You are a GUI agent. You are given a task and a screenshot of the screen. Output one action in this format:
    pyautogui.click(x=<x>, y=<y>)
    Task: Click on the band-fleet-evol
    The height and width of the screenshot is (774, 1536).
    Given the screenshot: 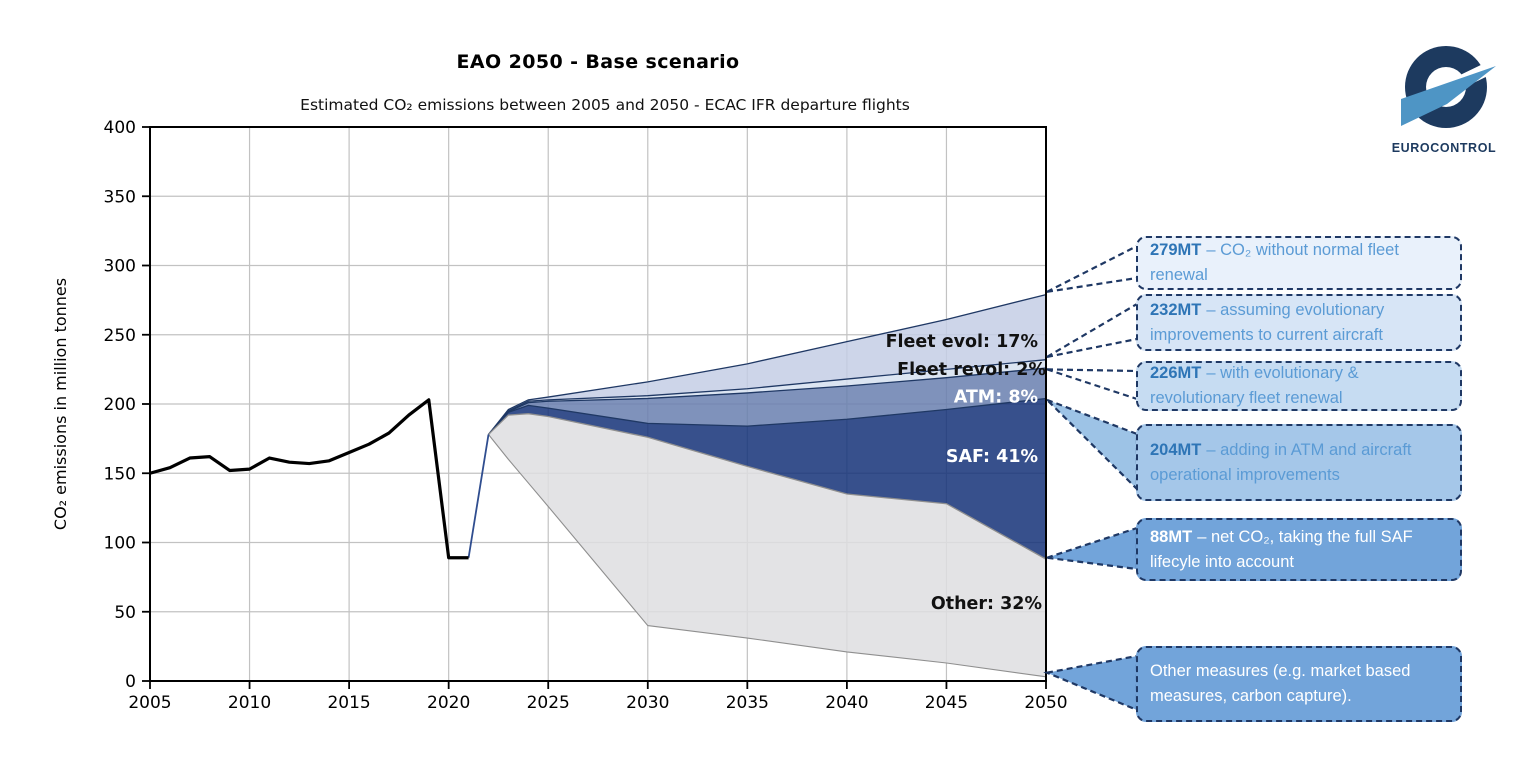 What is the action you would take?
    pyautogui.click(x=767, y=364)
    